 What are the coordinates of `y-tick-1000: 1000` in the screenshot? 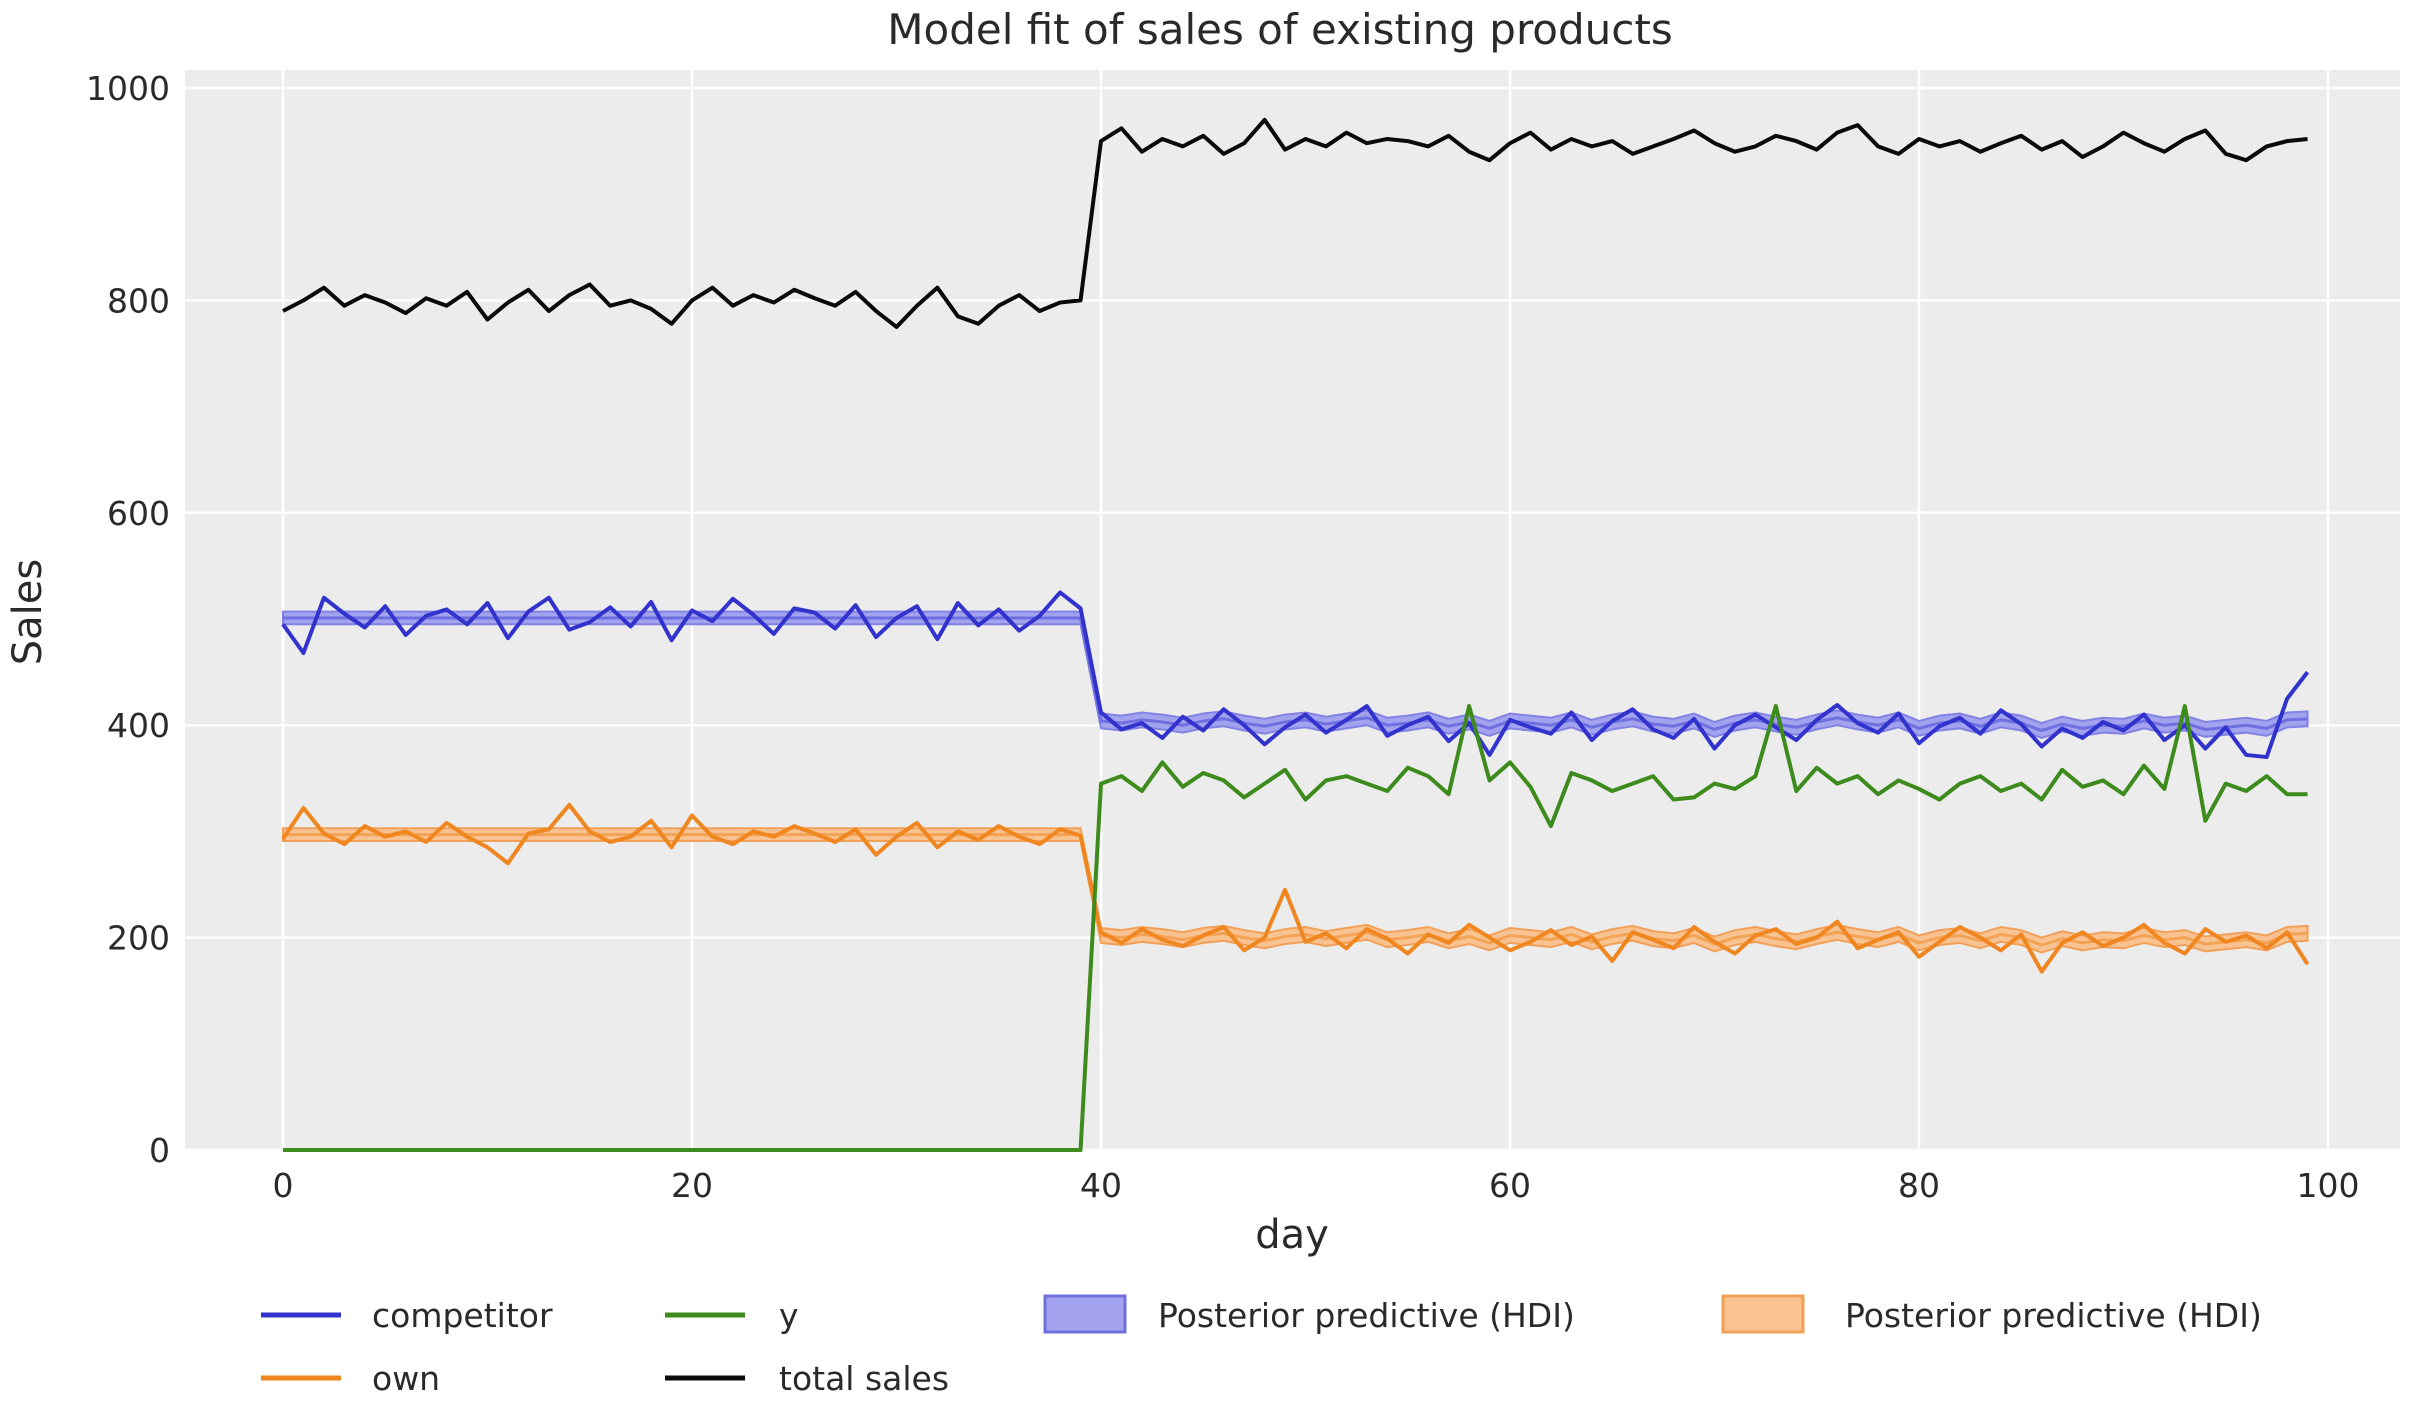 It's located at (128, 88).